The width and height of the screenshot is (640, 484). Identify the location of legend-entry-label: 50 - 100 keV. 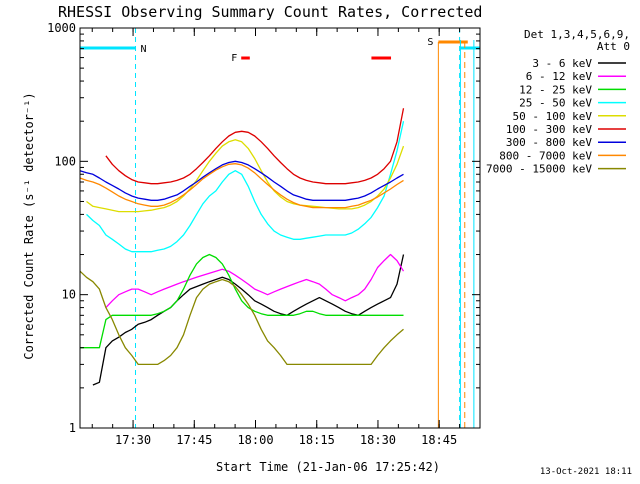
(553, 116).